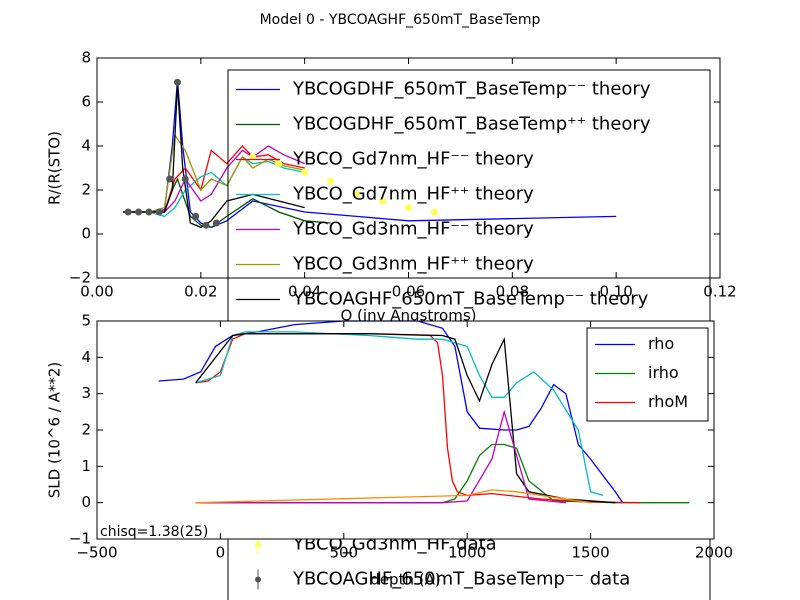 The width and height of the screenshot is (800, 600). Describe the element at coordinates (96, 292) in the screenshot. I see `x-tick-label: 0.00` at that location.